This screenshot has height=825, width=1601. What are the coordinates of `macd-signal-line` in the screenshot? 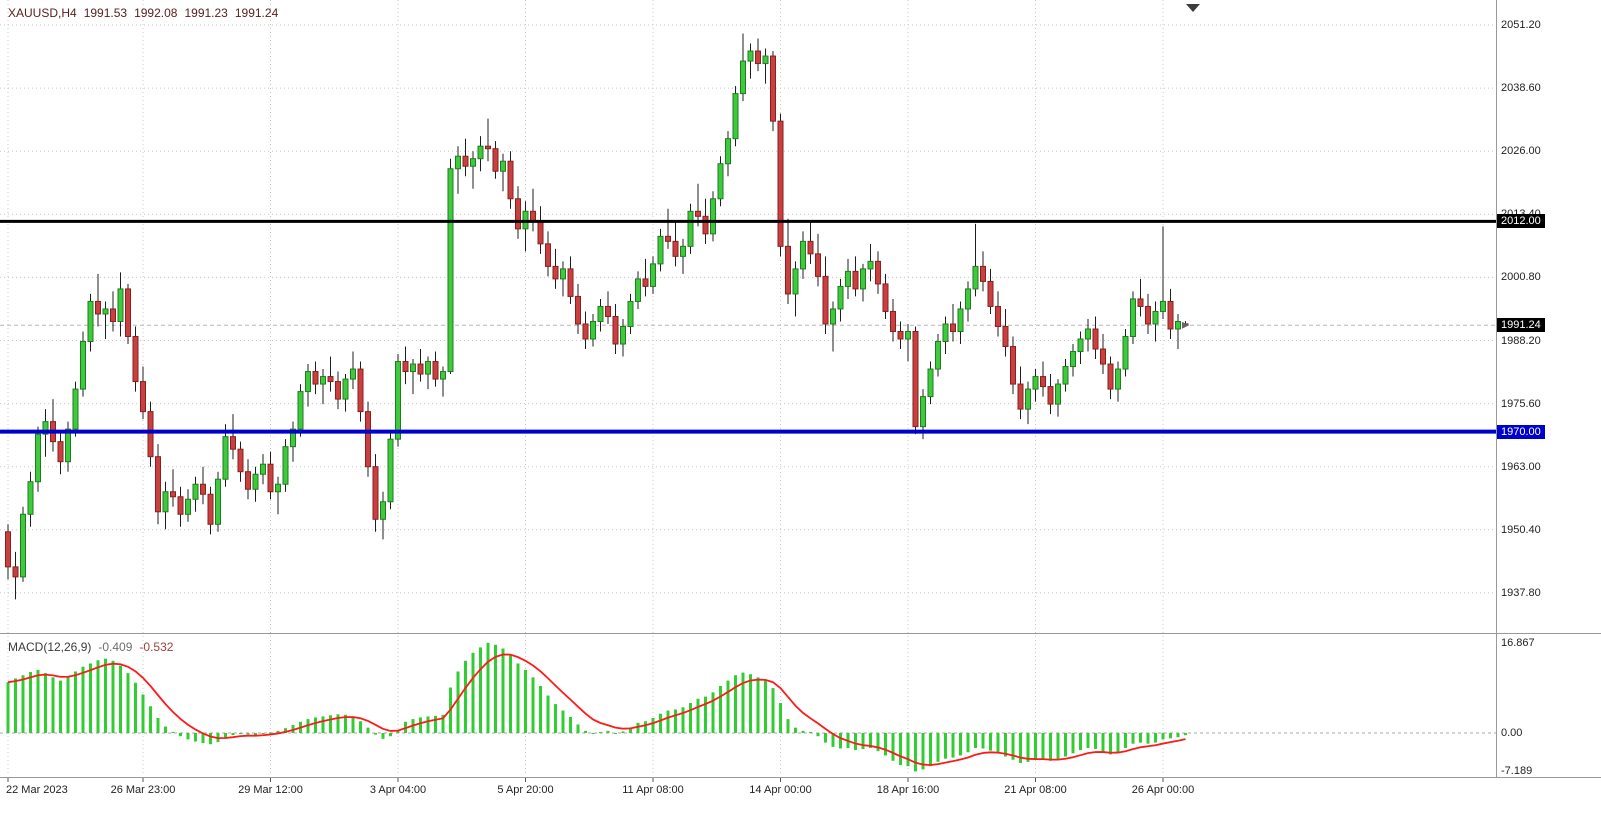 It's located at (596, 709).